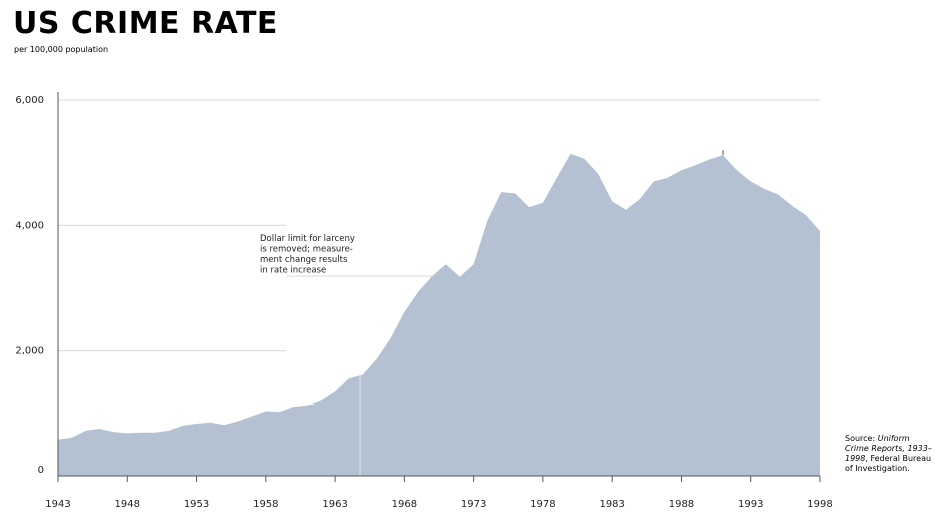  What do you see at coordinates (473, 504) in the screenshot?
I see `x-tick-label: 1973` at bounding box center [473, 504].